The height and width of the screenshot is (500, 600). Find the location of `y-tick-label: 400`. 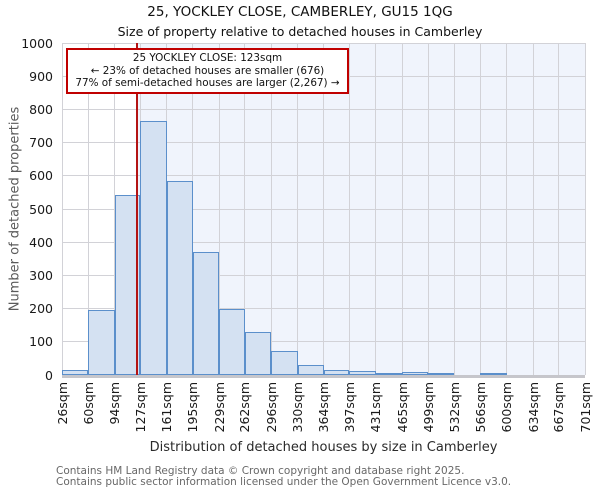

y-tick-label: 400 is located at coordinates (41, 242).